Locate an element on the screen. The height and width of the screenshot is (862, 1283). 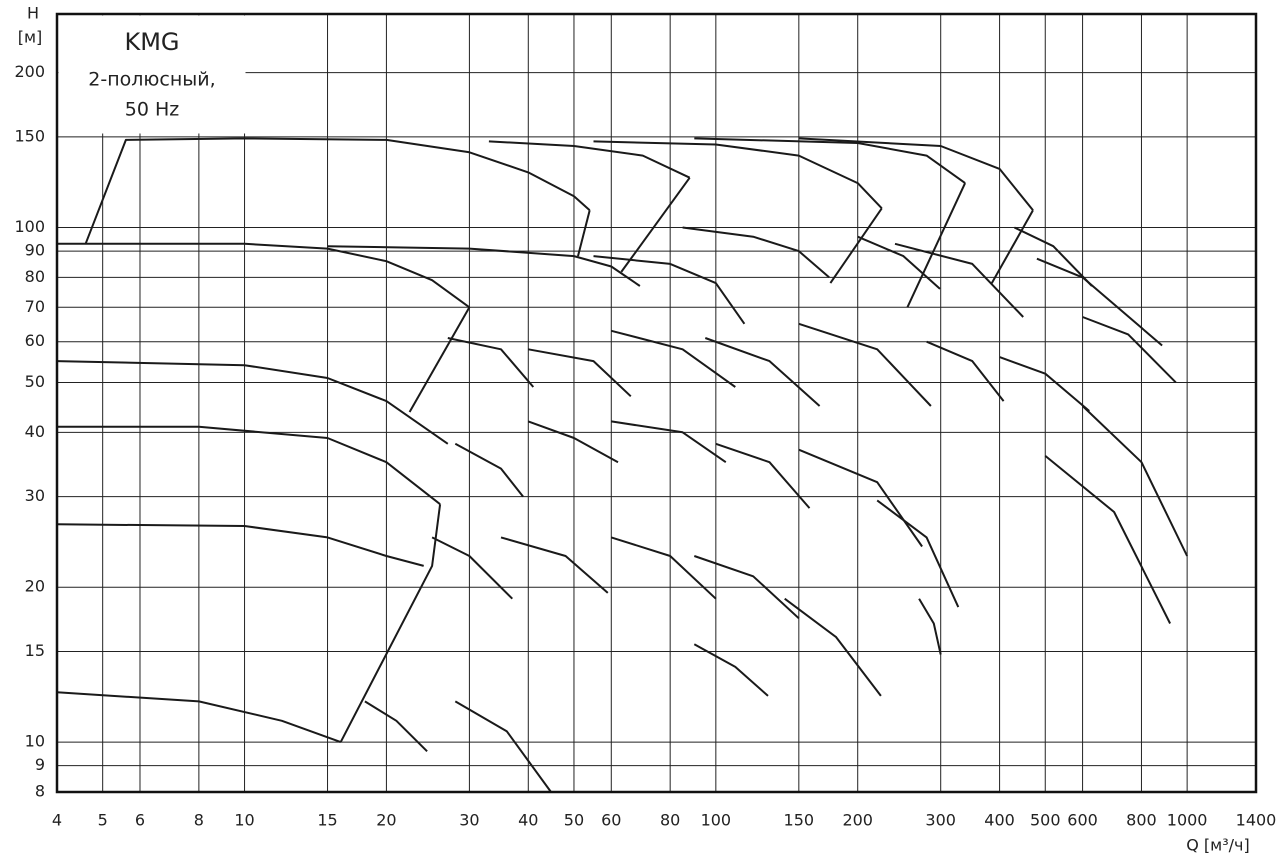
y-tick-label: 15 is located at coordinates (35, 650).